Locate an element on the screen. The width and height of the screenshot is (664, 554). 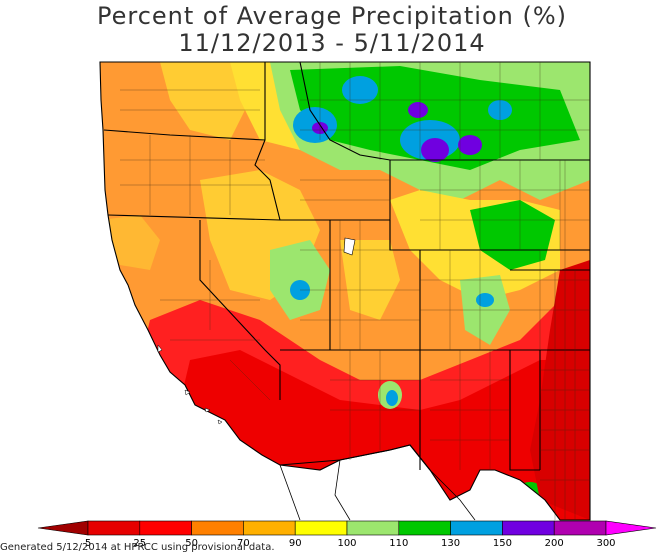
legend-tick-label: 200 is located at coordinates (554, 543).